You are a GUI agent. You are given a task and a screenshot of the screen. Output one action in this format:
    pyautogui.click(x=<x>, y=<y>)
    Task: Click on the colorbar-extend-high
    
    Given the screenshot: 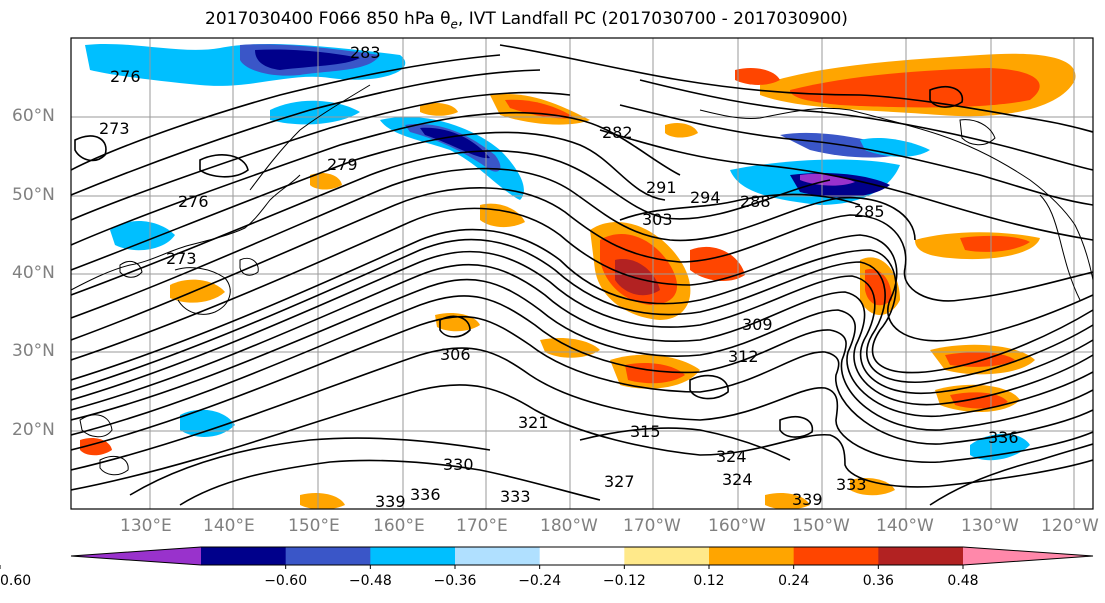 What is the action you would take?
    pyautogui.click(x=1028, y=556)
    